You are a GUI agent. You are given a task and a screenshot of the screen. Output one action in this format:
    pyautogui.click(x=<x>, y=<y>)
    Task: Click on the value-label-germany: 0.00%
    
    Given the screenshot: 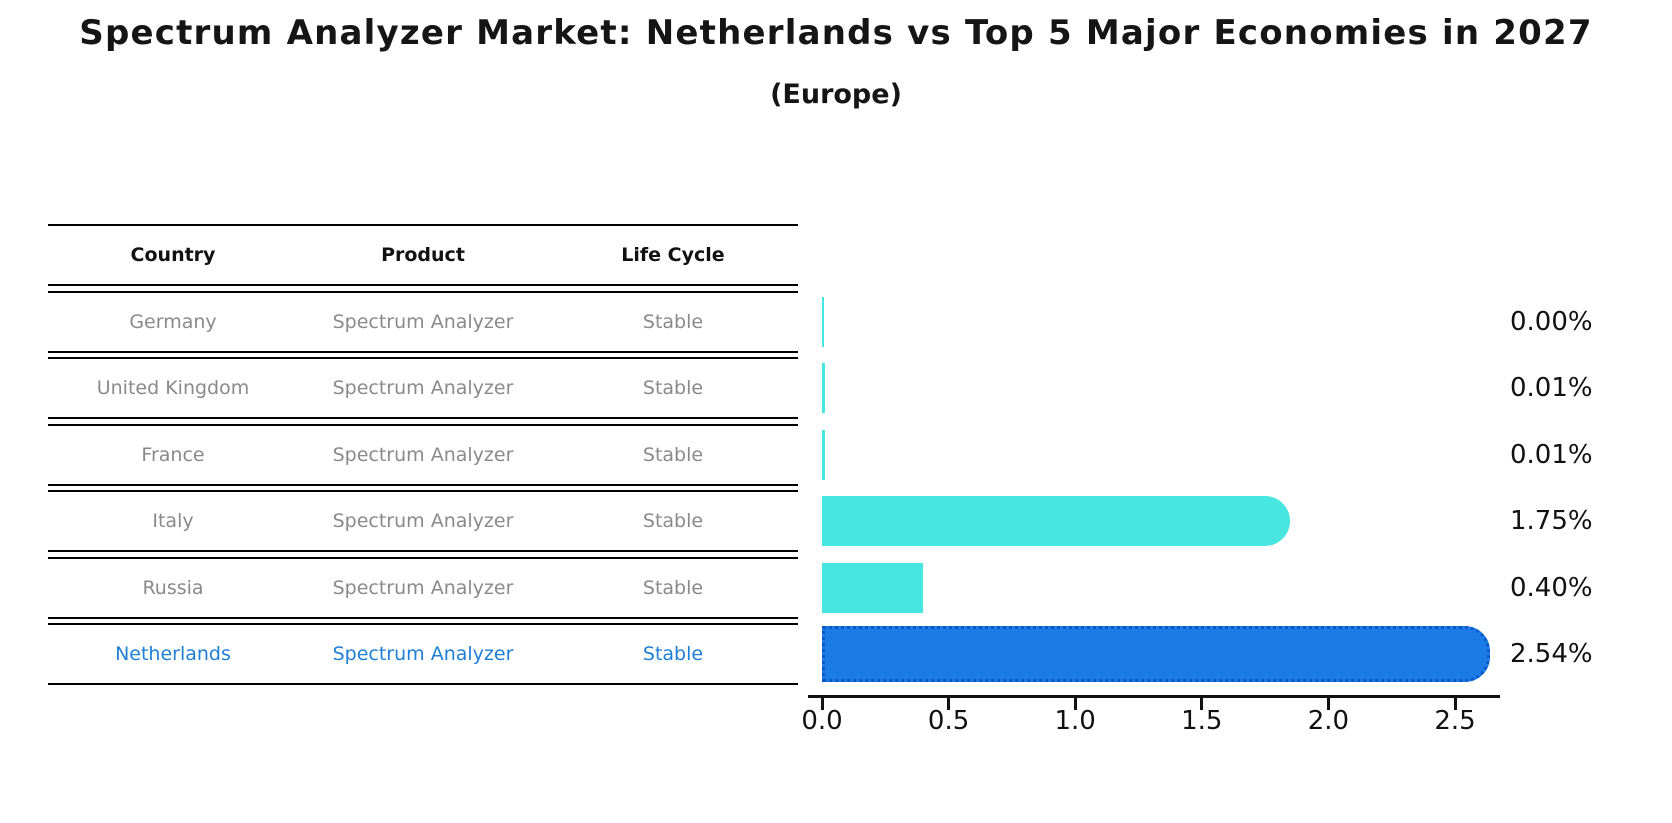 What is the action you would take?
    pyautogui.click(x=1551, y=321)
    